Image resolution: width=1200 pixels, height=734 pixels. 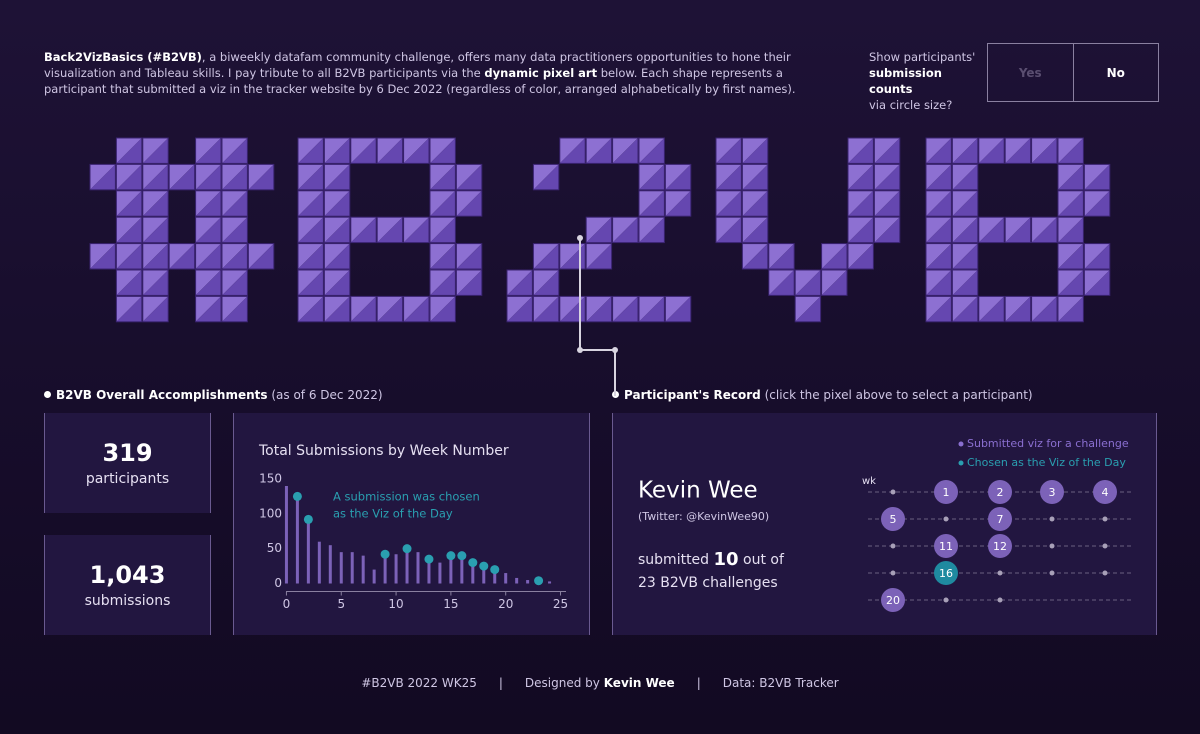 I want to click on toggle-no: No, so click(x=1115, y=72).